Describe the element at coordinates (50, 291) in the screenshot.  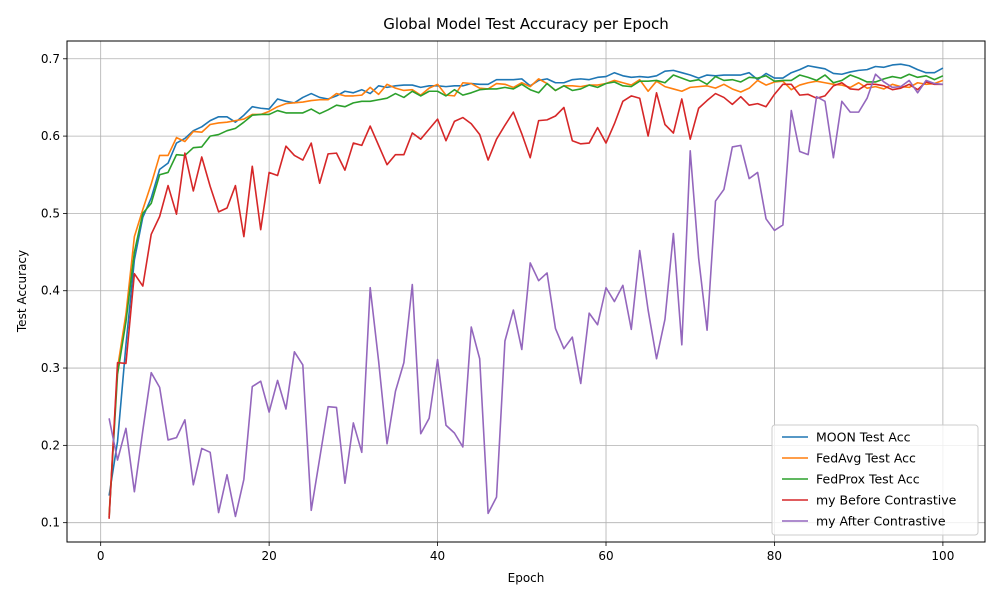
I see `y-tick-label: 0.4` at that location.